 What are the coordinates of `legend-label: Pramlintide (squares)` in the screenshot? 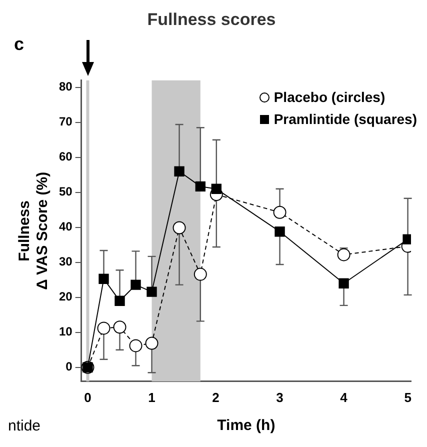 It's located at (345, 120).